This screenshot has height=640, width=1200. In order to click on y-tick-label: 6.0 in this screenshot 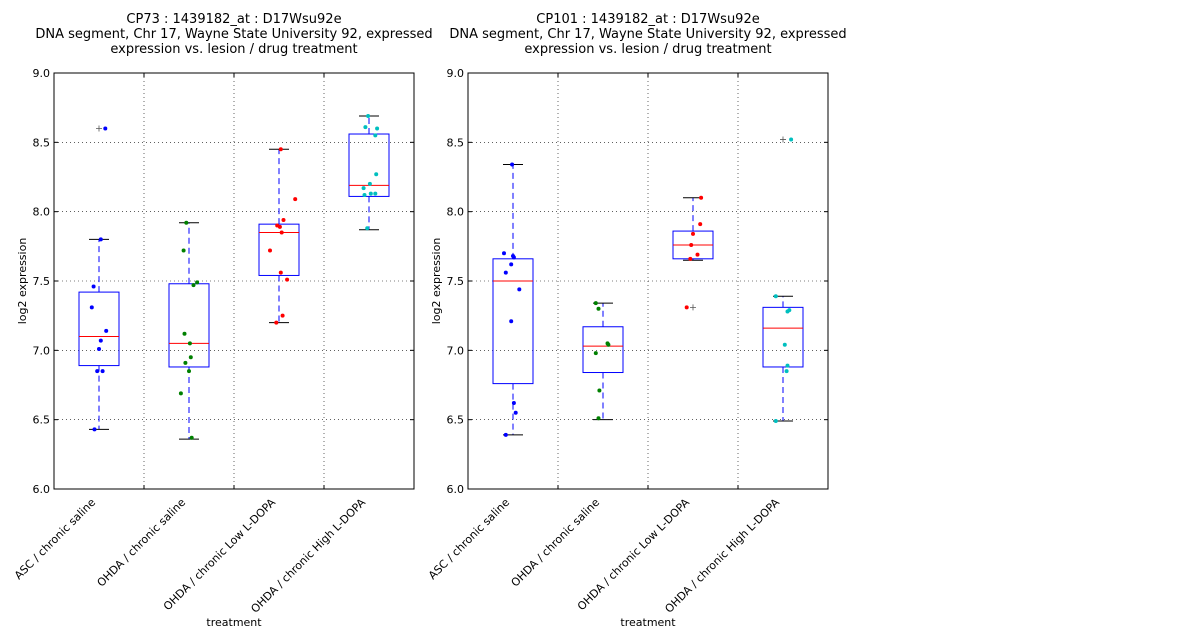, I will do `click(42, 489)`.